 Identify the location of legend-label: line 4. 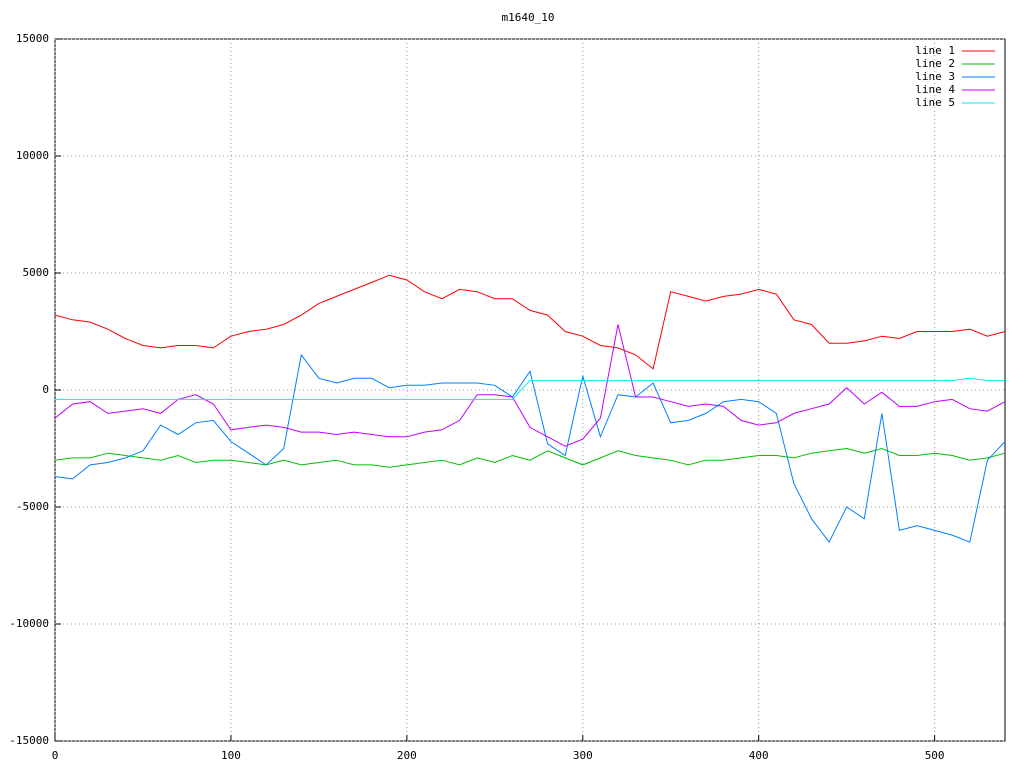
(935, 89).